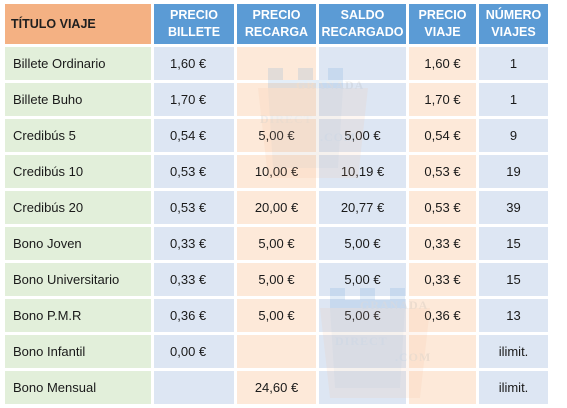 This screenshot has width=567, height=408. I want to click on header-line: VIAJES, so click(513, 32).